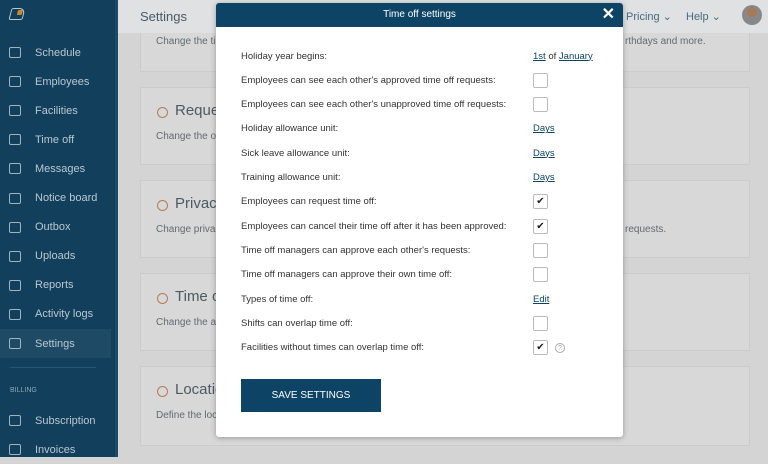 The image size is (768, 464). Describe the element at coordinates (200, 203) in the screenshot. I see `card-title: Privacy` at that location.